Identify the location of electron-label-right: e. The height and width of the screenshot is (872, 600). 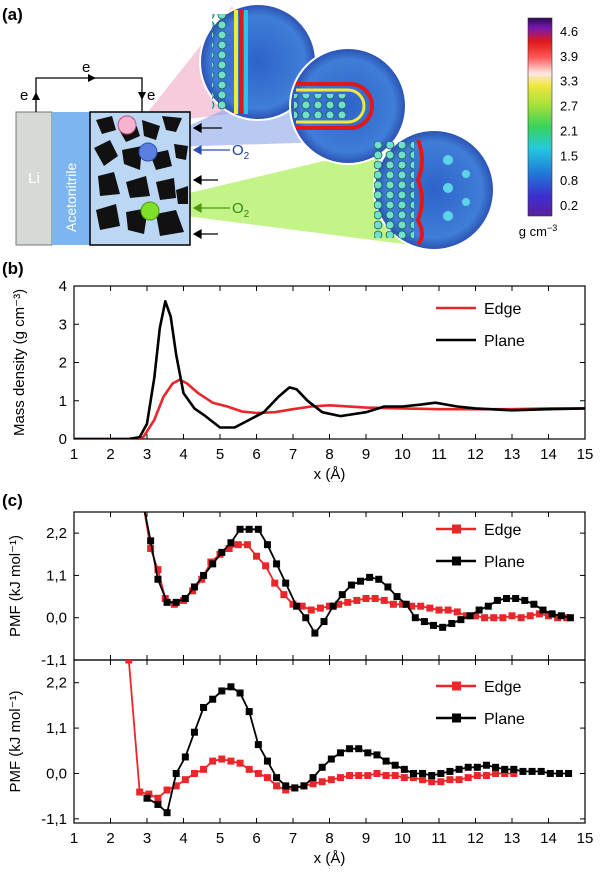
(151, 95).